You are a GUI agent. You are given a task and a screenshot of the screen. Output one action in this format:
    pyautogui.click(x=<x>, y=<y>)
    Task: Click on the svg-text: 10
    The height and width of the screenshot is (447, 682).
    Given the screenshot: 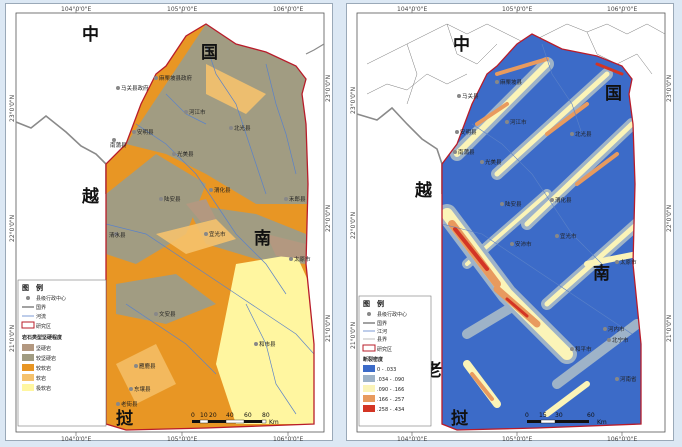 What is the action you would take?
    pyautogui.click(x=204, y=415)
    